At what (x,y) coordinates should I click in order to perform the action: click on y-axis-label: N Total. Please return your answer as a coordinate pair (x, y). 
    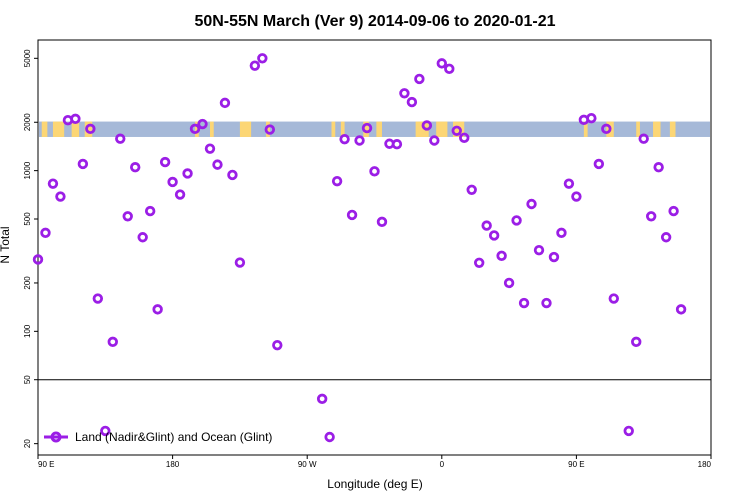
    Looking at the image, I should click on (6, 244).